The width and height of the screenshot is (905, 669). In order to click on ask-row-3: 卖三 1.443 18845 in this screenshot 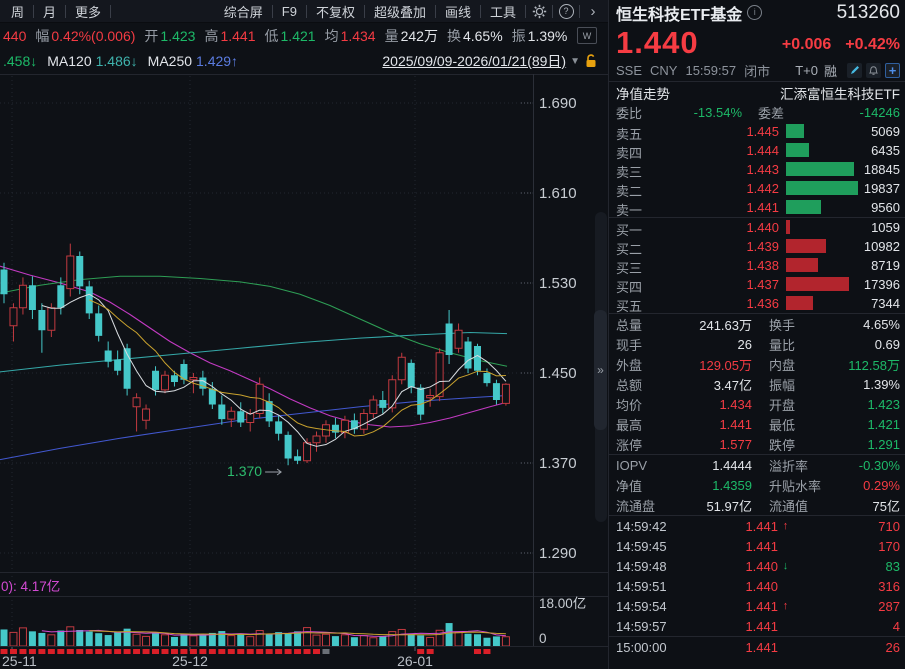, I will do `click(757, 170)`.